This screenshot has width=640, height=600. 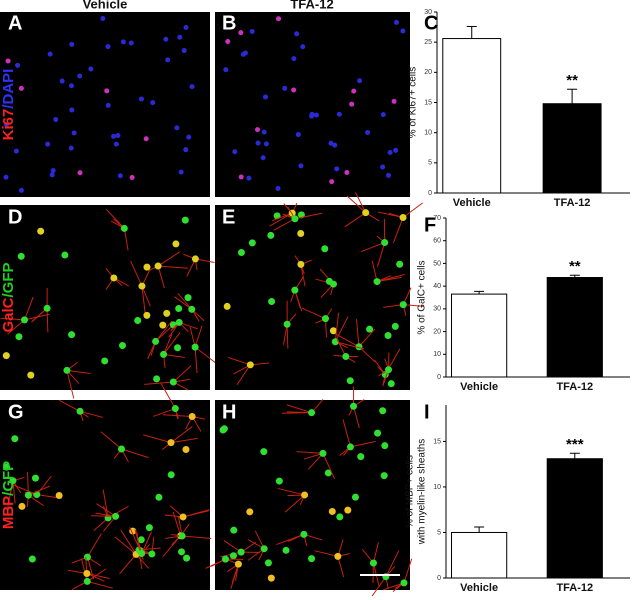 What do you see at coordinates (8, 478) in the screenshot?
I see `row-label-part: /GFP` at bounding box center [8, 478].